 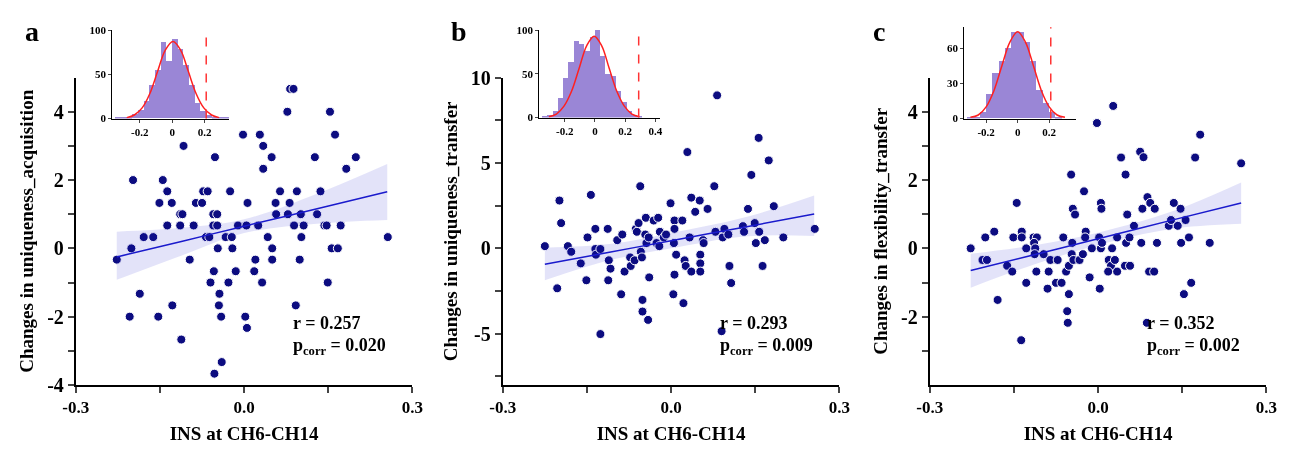 I want to click on annotation: p$_{corr}$ = 0.002, so click(x=1193, y=346).